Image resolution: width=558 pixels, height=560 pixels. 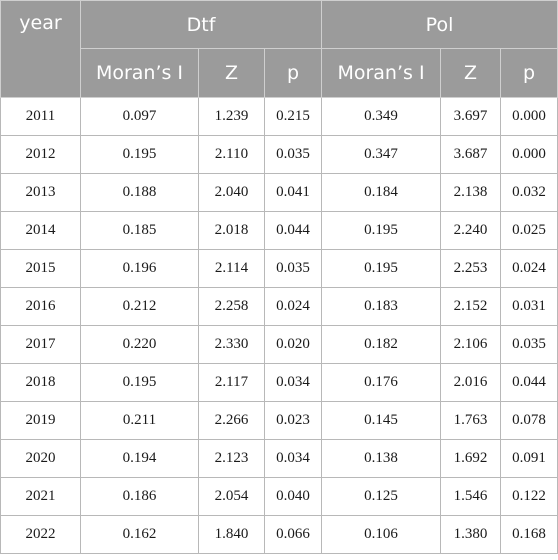 What do you see at coordinates (381, 534) in the screenshot?
I see `pol-morans-i-cell: 0.106` at bounding box center [381, 534].